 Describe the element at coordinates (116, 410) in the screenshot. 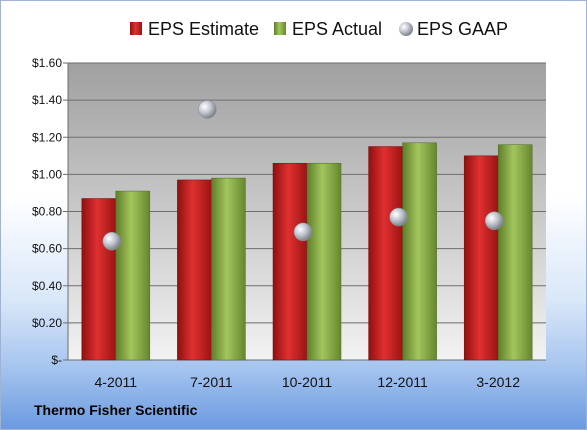

I see `company-name: Thermo Fisher Scientific` at that location.